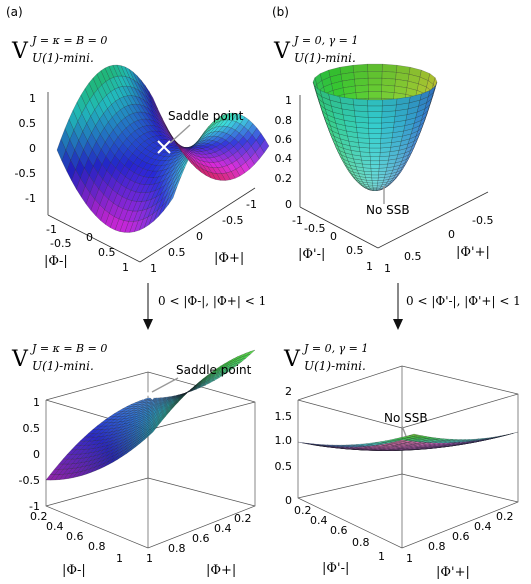  Describe the element at coordinates (177, 252) in the screenshot. I see `right-tick: 0.5` at that location.